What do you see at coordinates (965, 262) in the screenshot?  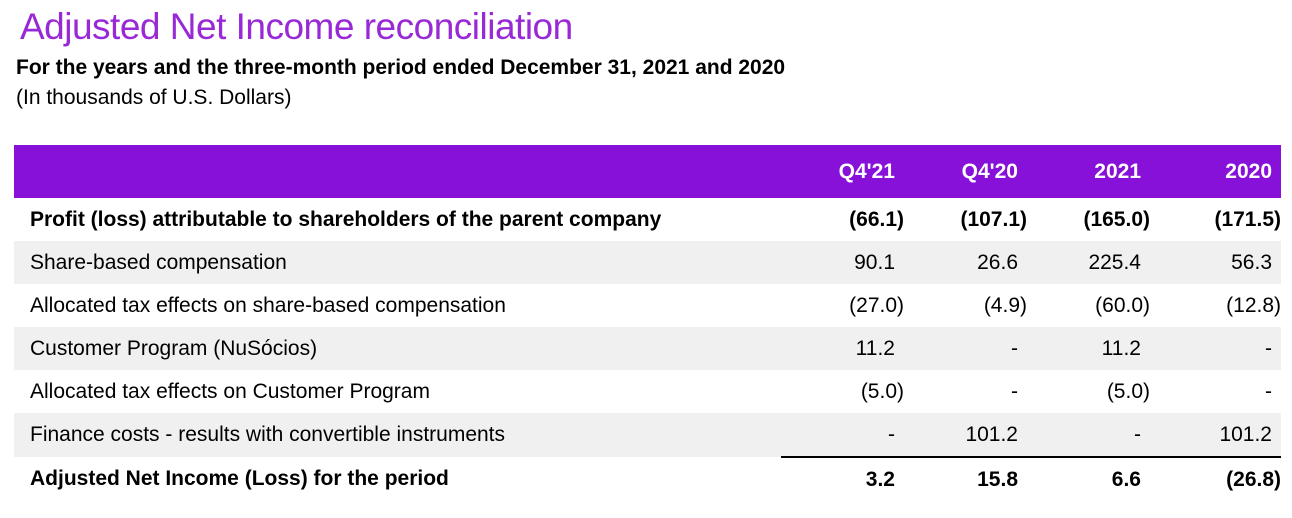 I see `cell-value: 26.6` at bounding box center [965, 262].